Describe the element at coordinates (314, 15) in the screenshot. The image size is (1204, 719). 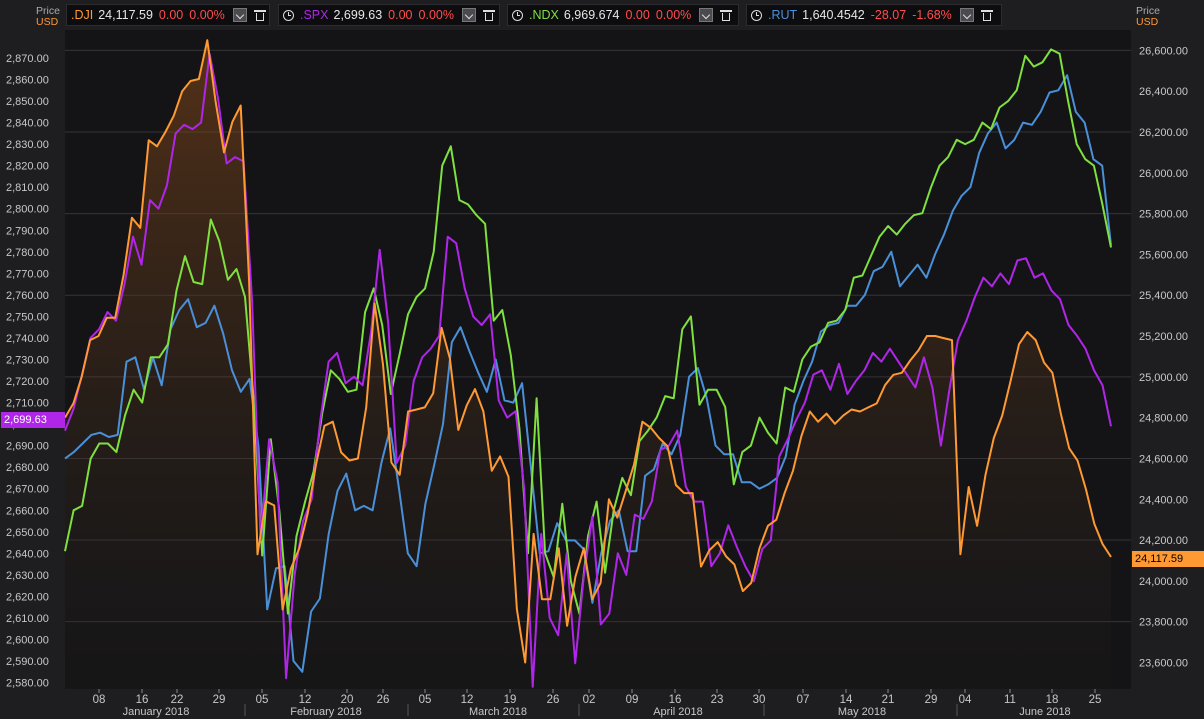
I see `legend-spx-symbol: .SPX` at that location.